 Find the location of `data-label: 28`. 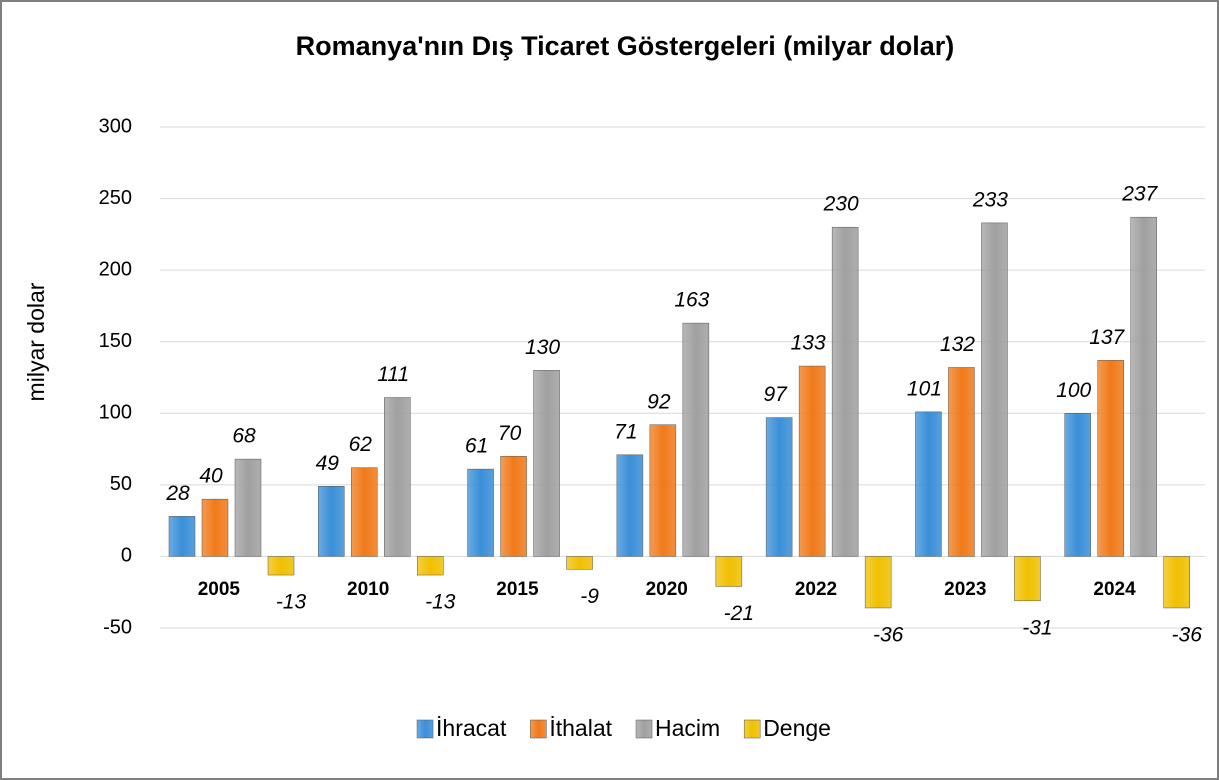

data-label: 28 is located at coordinates (177, 493).